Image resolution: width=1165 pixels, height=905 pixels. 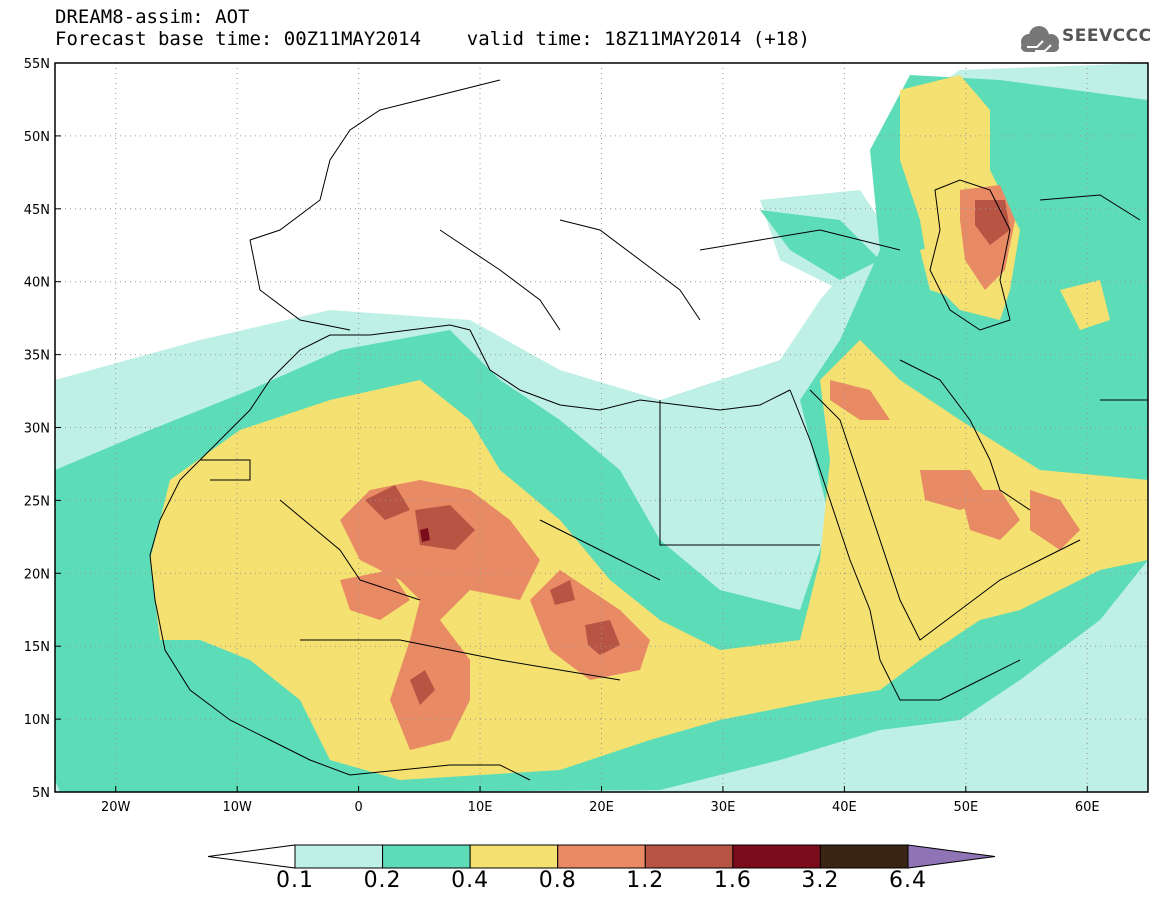 I want to click on lon-tick-label: 30E, so click(x=723, y=807).